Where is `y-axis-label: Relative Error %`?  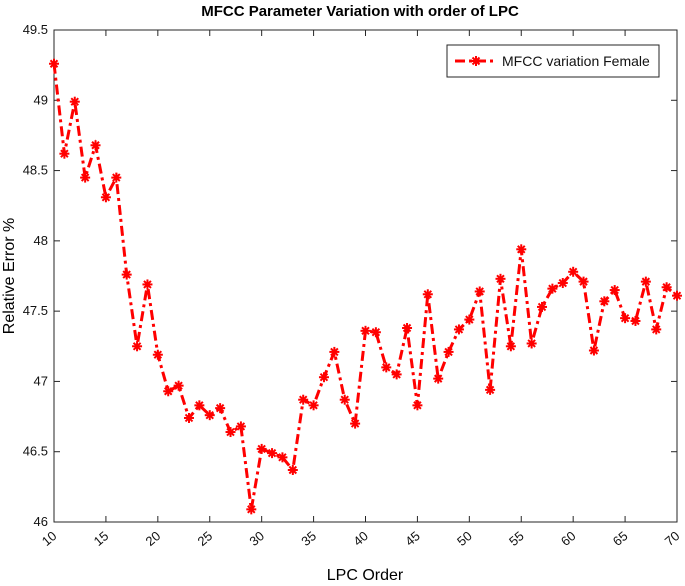 y-axis-label: Relative Error % is located at coordinates (9, 276).